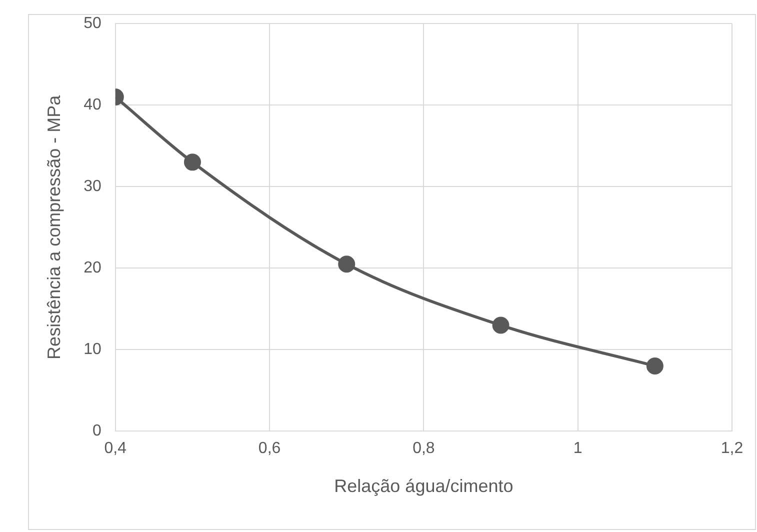 Image resolution: width=757 pixels, height=532 pixels. Describe the element at coordinates (93, 349) in the screenshot. I see `y-tick-label: 10` at that location.